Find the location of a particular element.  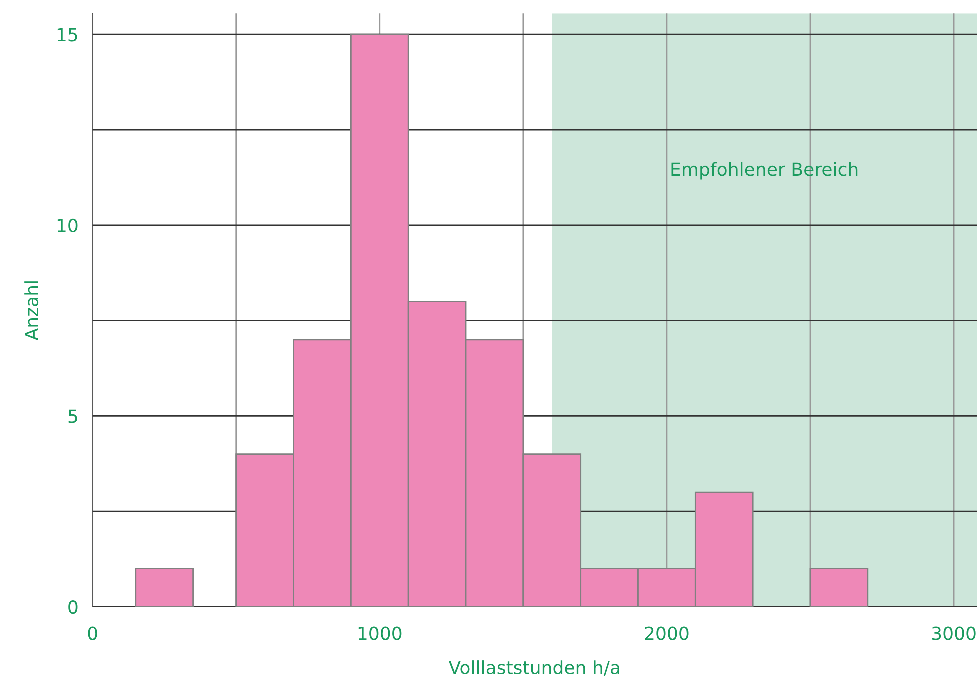

y-tick-label: 5 is located at coordinates (73, 417).